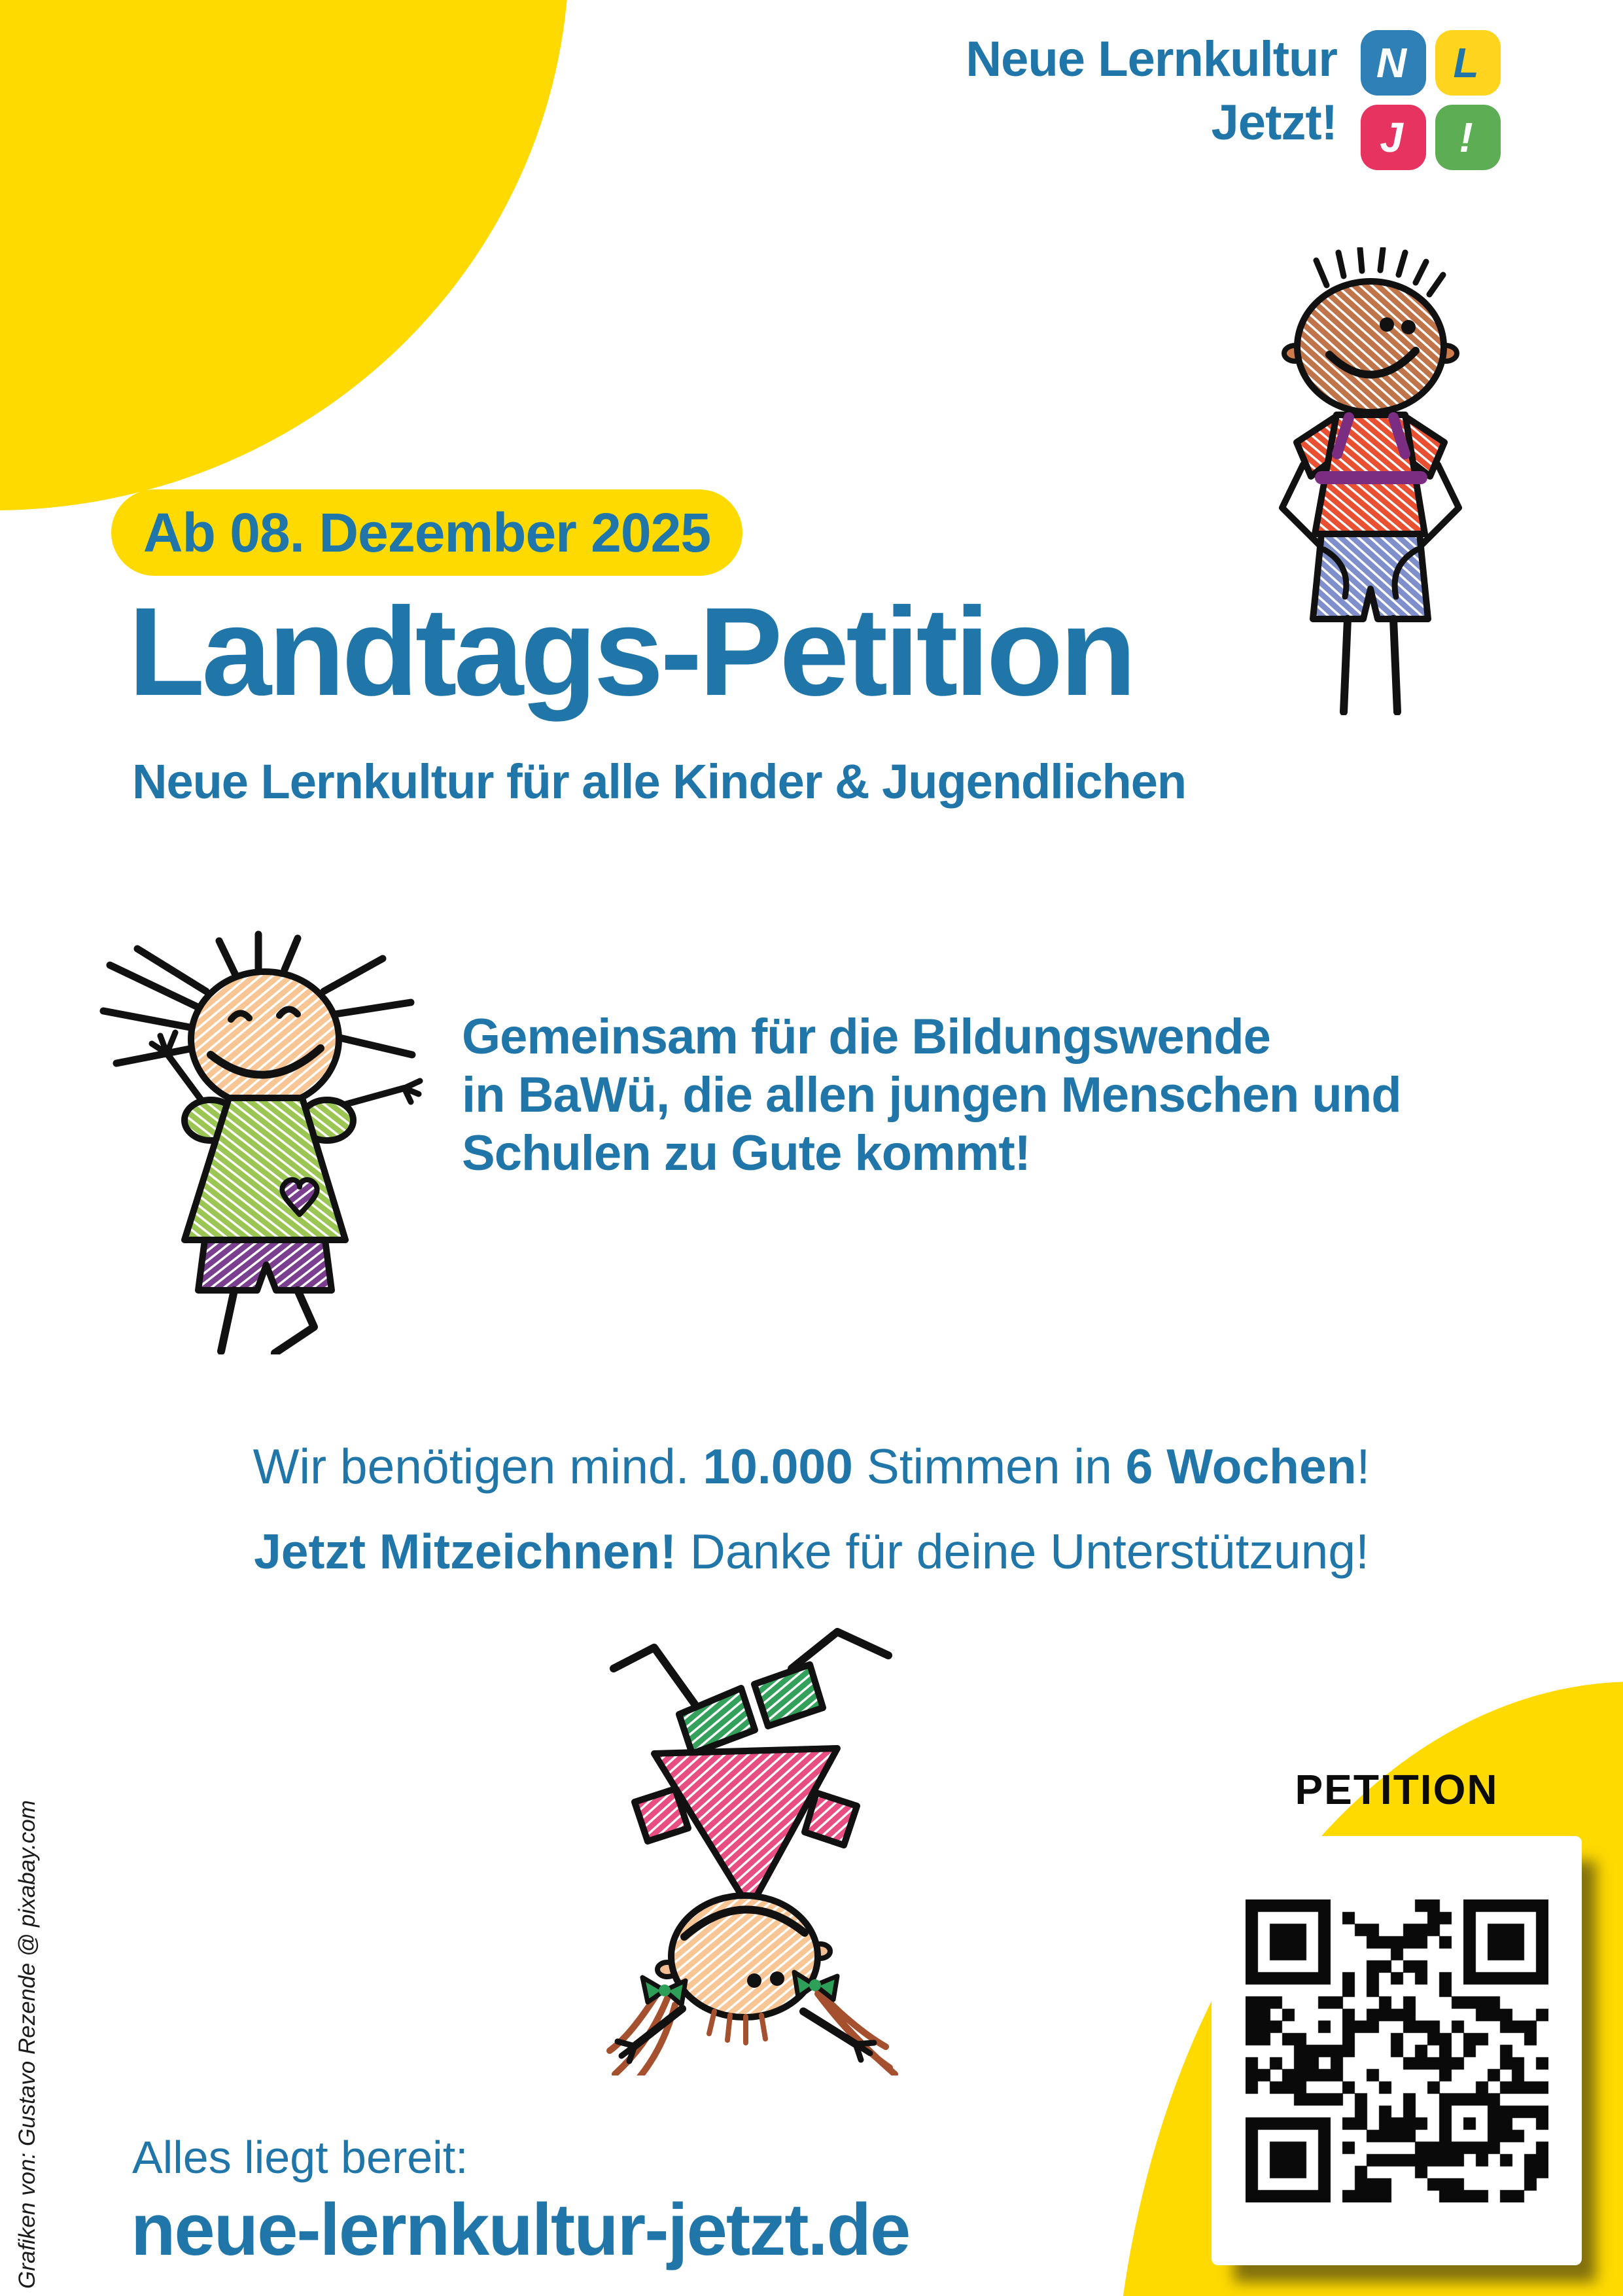 This screenshot has height=2296, width=1623. I want to click on qr-card, so click(1397, 2050).